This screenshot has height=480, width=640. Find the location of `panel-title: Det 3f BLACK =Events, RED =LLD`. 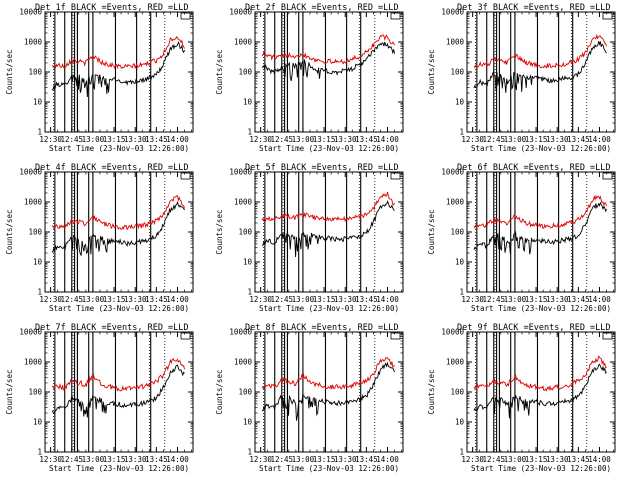

panel-title: Det 3f BLACK =Events, RED =LLD is located at coordinates (534, 8).